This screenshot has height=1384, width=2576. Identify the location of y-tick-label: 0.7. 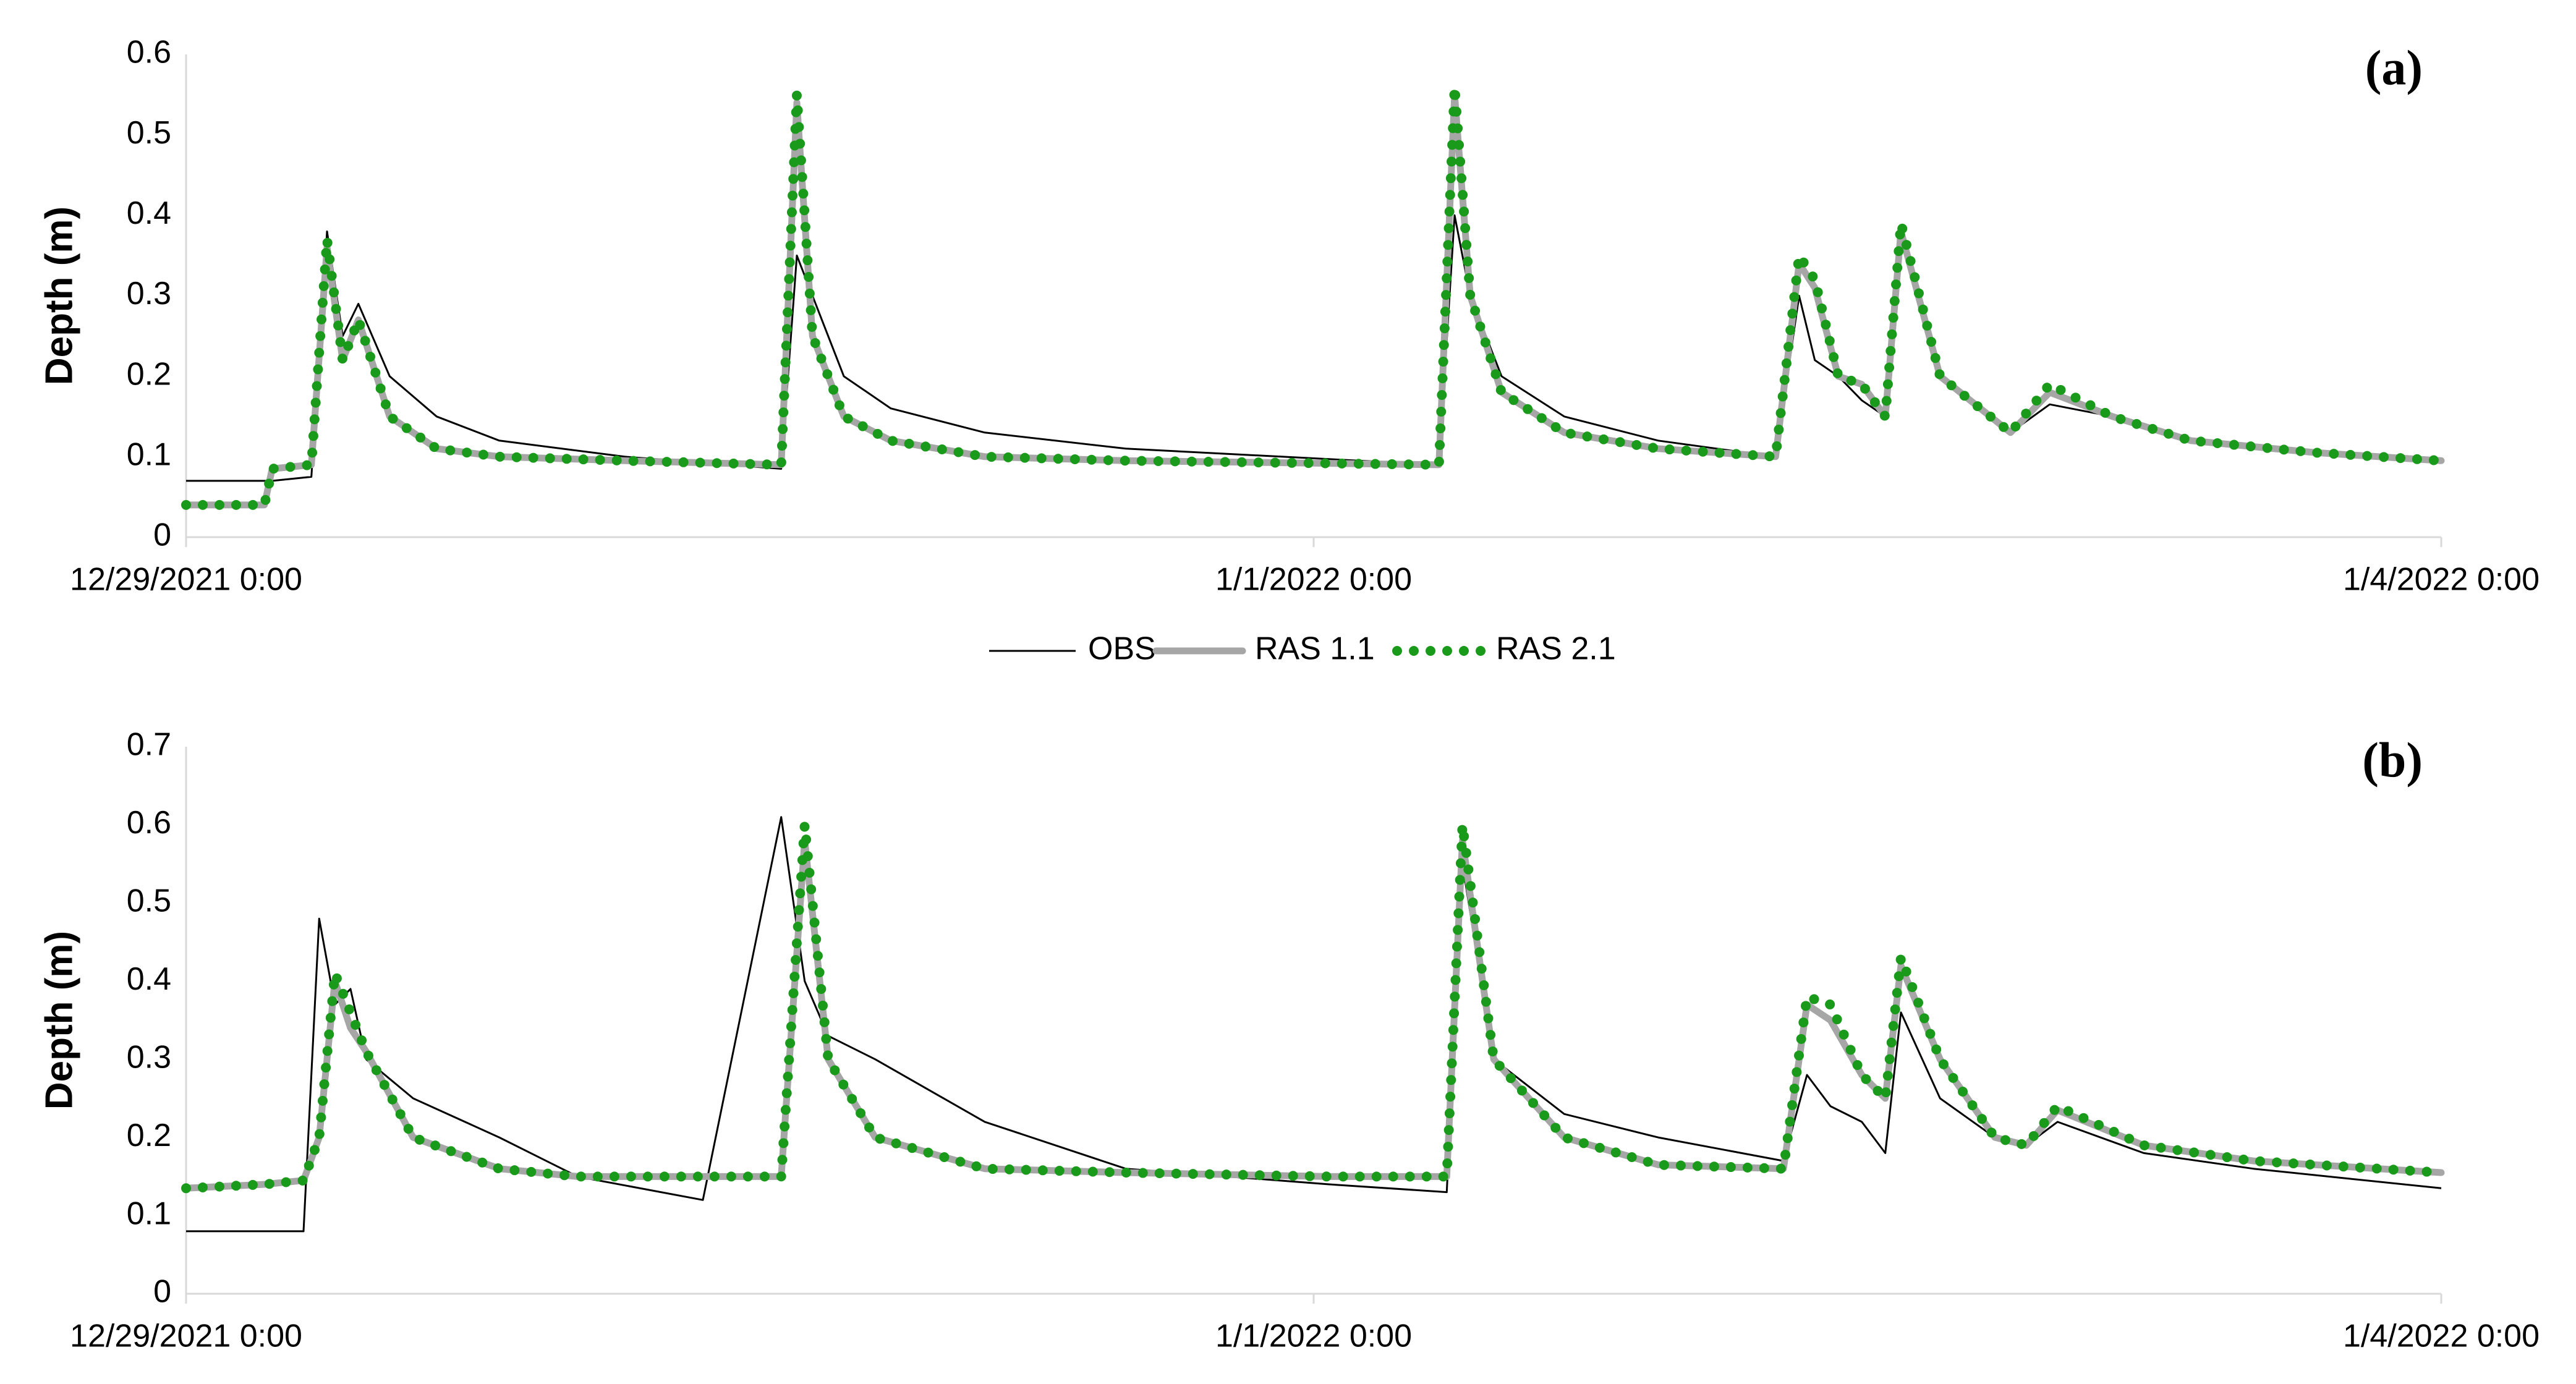
(149, 745).